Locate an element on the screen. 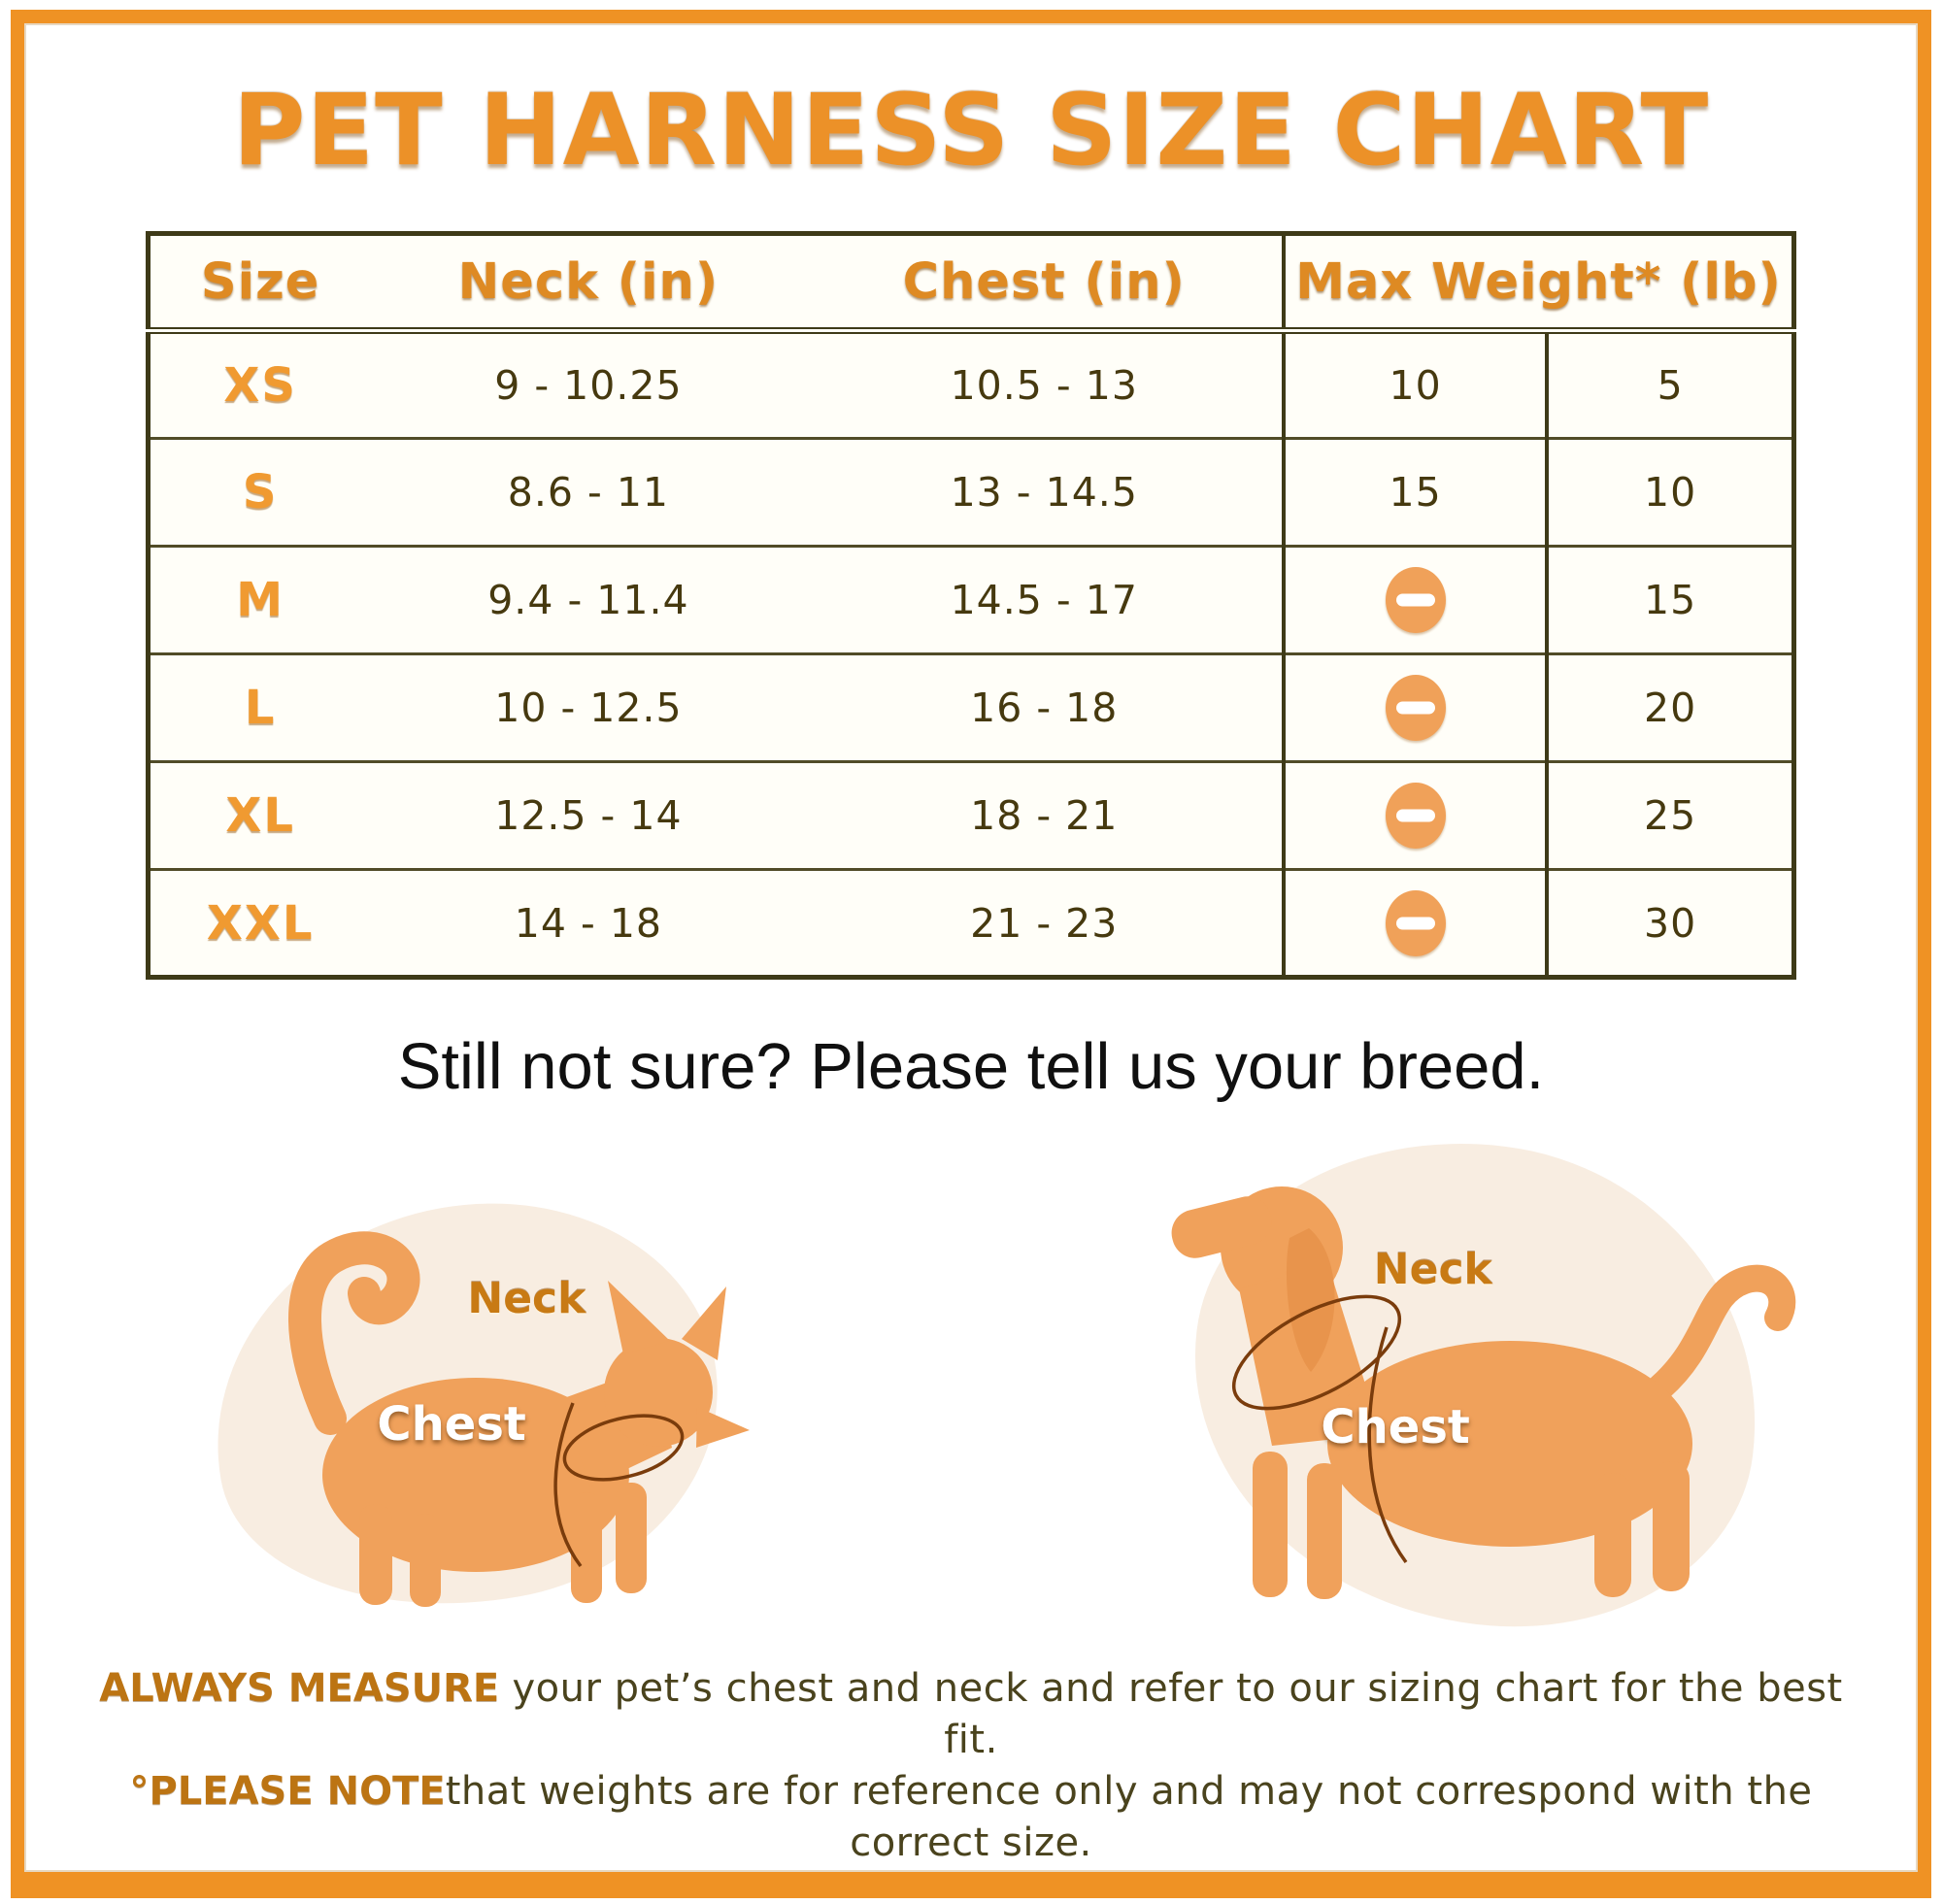 The width and height of the screenshot is (1942, 1904). chest-cell: 13 - 14.5 is located at coordinates (1045, 492).